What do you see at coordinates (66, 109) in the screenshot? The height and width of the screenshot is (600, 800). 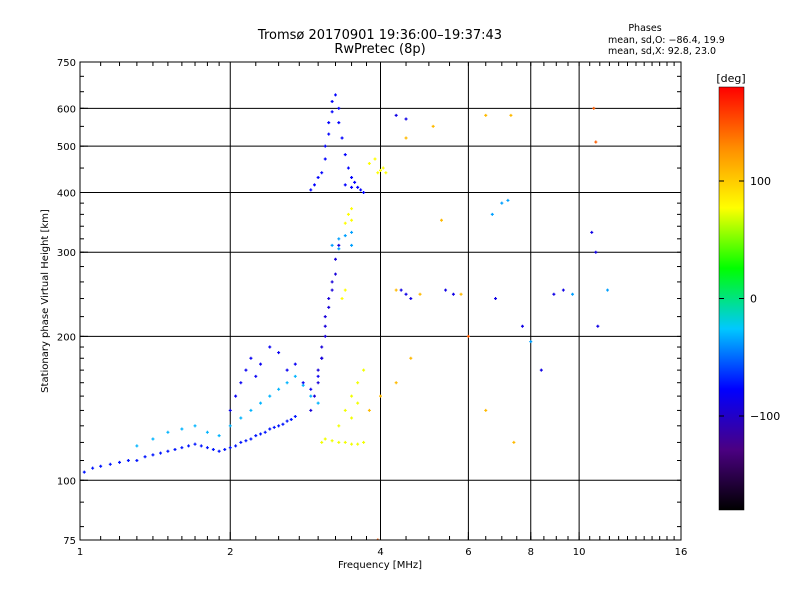 I see `y-tick-label: 600` at bounding box center [66, 109].